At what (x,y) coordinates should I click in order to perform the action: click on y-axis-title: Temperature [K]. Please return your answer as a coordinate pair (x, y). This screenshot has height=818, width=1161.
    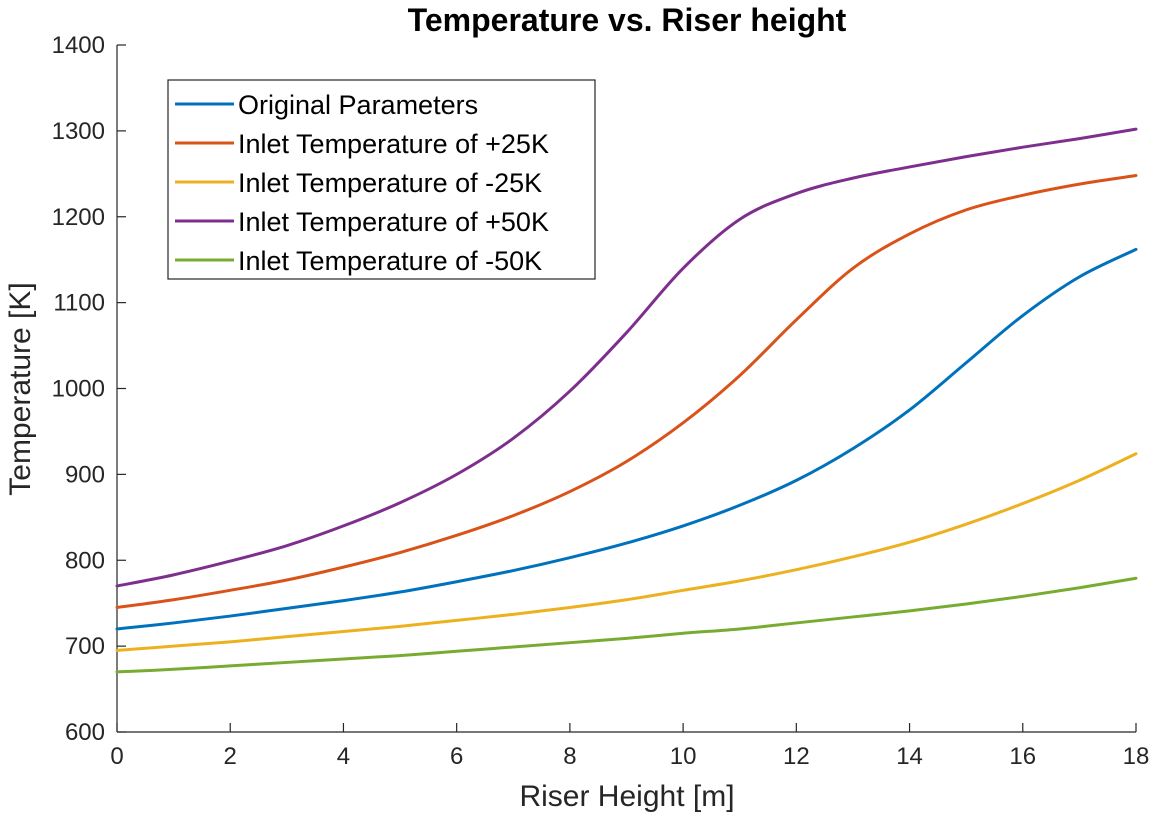
    Looking at the image, I should click on (20, 388).